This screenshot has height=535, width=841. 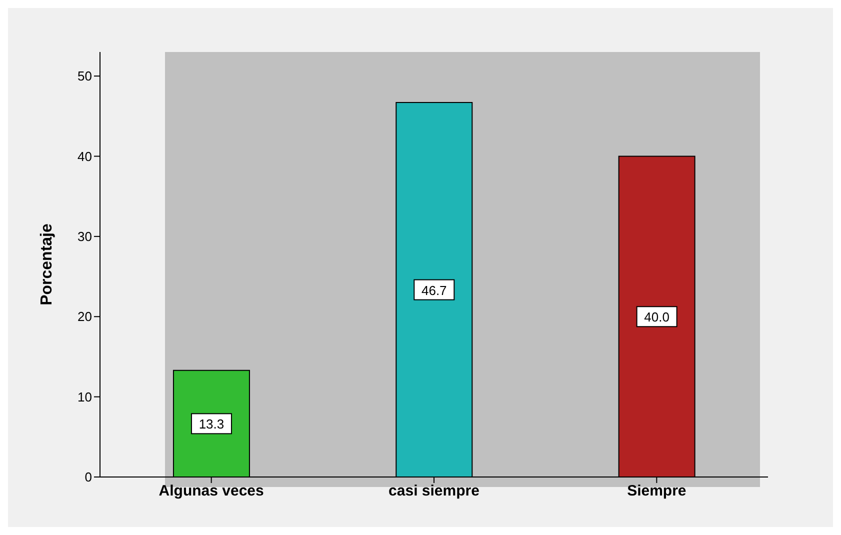 I want to click on data-label: 40.0, so click(x=657, y=317).